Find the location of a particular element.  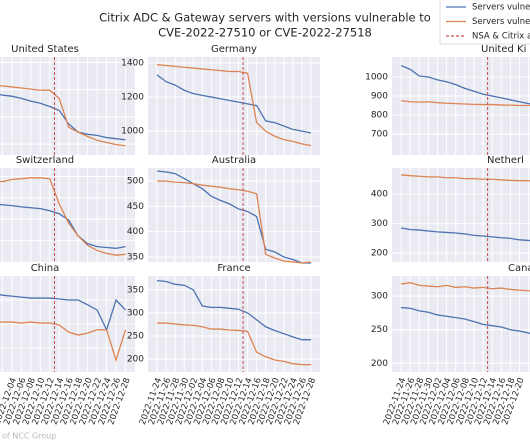

panel: 350 400 450 500 Australia is located at coordinates (223, 209).